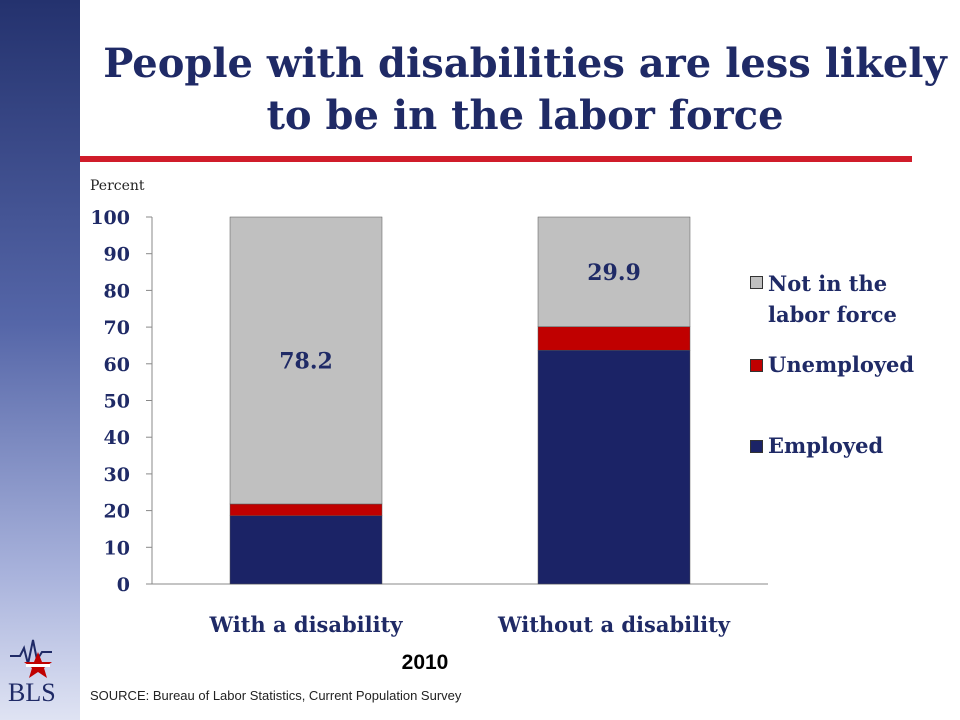 This screenshot has width=960, height=720. I want to click on bar-not-in-the-labor-force-with-a-disability, so click(306, 360).